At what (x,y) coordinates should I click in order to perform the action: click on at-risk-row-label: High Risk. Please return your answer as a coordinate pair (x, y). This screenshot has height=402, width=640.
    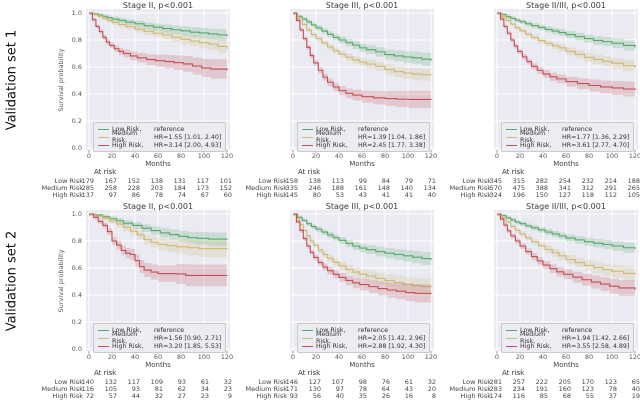
    Looking at the image, I should click on (475, 396).